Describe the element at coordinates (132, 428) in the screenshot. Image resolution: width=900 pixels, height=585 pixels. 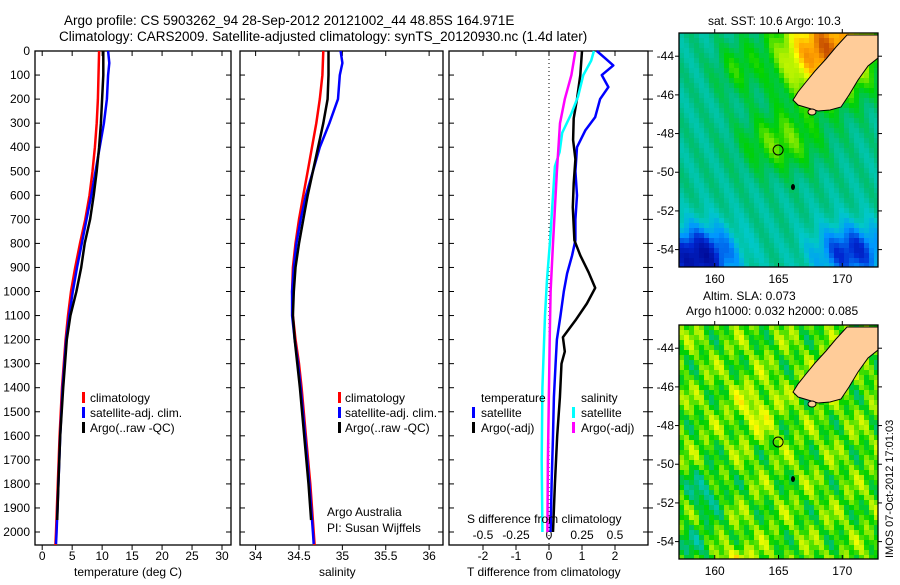
I see `legend-label-argo: Argo(..raw -QC)` at that location.